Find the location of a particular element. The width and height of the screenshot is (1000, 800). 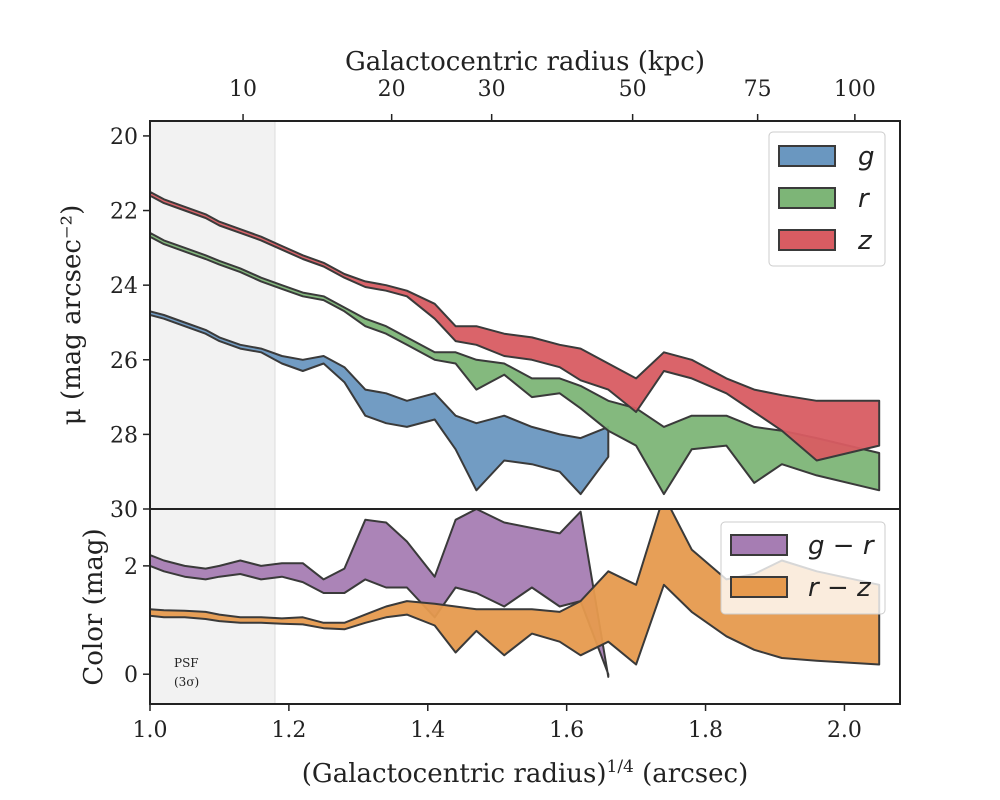

top-x-axis-title: Galactocentric radius (kpc) is located at coordinates (525, 62).